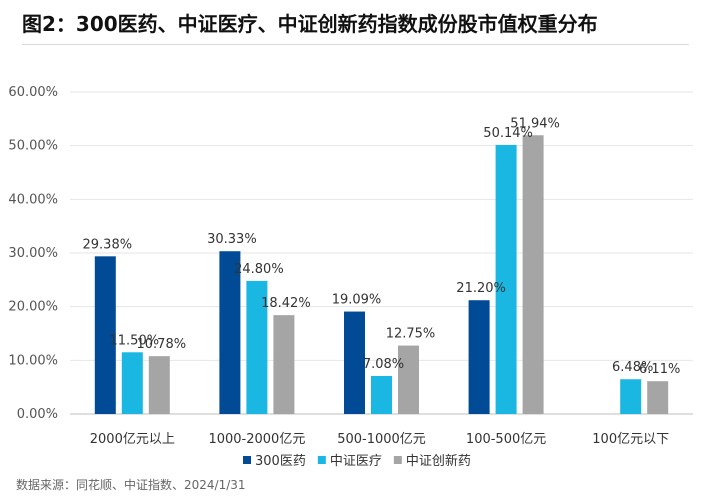 This screenshot has width=711, height=502. I want to click on legend-label: 300医药, so click(280, 461).